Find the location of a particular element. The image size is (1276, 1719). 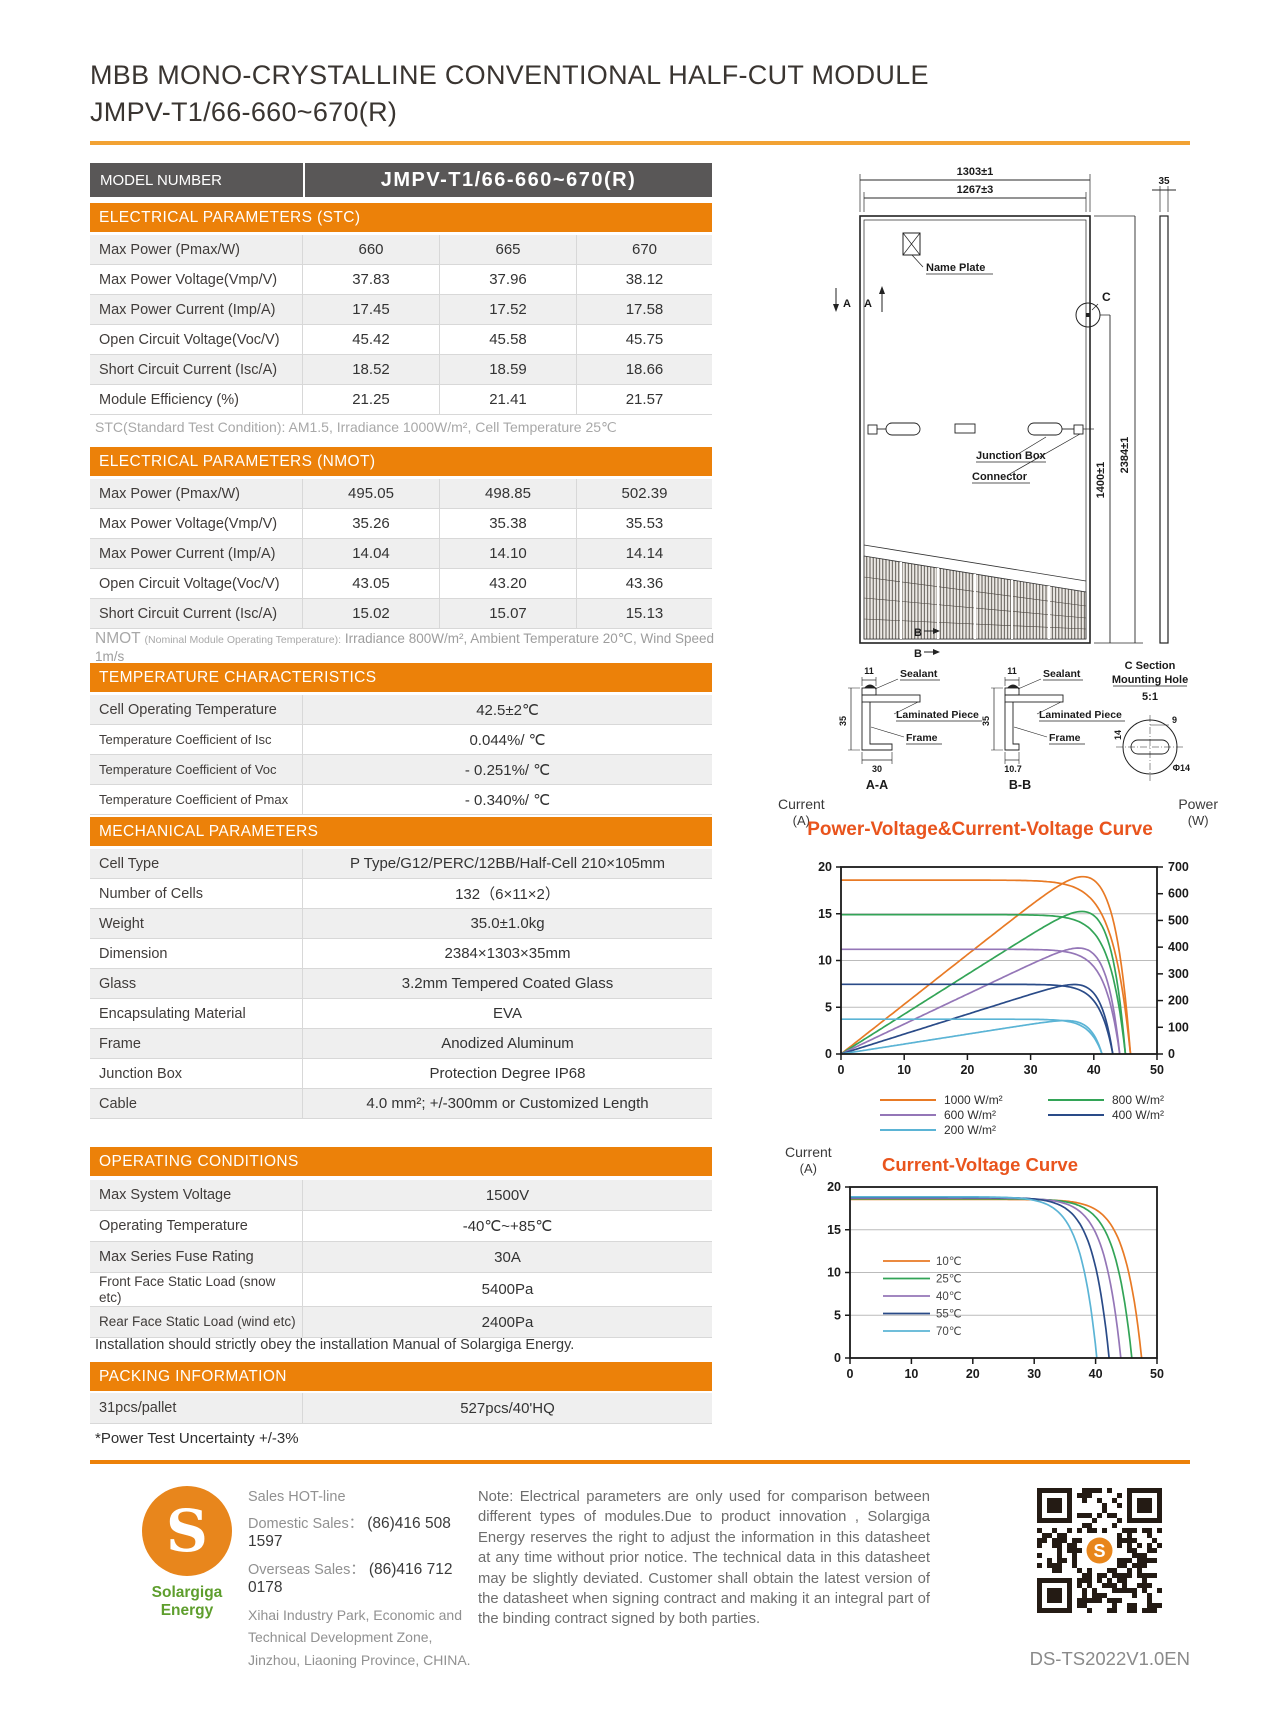

overseas-sales-row: Overseas Sales： (86)416 712 0178 is located at coordinates (364, 1577).